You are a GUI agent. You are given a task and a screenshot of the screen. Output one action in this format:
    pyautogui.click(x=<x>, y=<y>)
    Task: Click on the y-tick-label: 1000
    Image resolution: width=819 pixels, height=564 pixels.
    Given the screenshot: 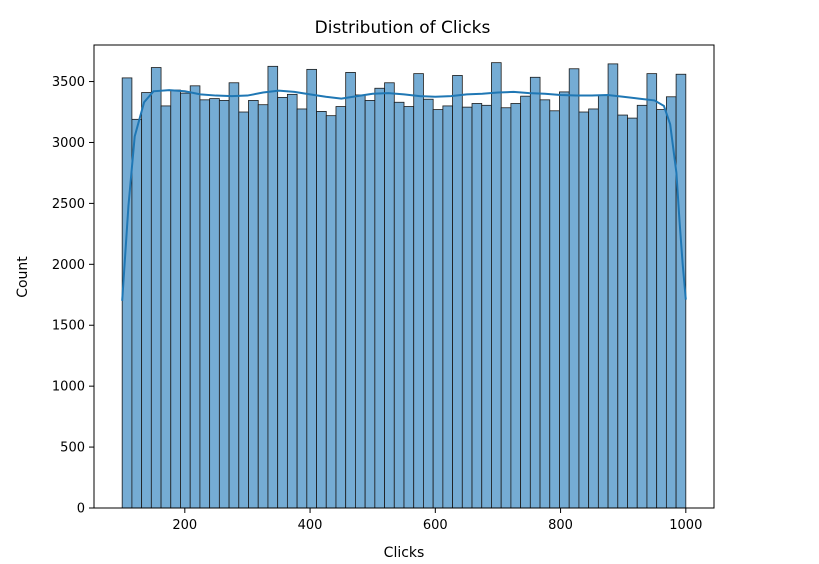 What is the action you would take?
    pyautogui.click(x=68, y=387)
    